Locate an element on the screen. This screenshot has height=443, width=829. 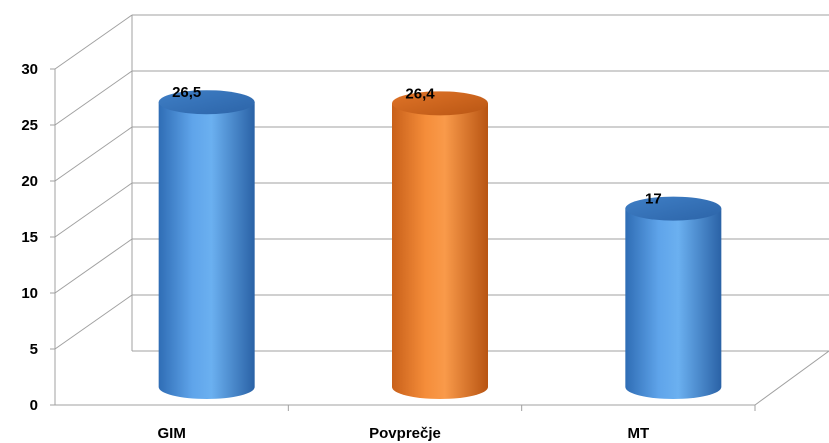
data-label: 17 is located at coordinates (653, 199).